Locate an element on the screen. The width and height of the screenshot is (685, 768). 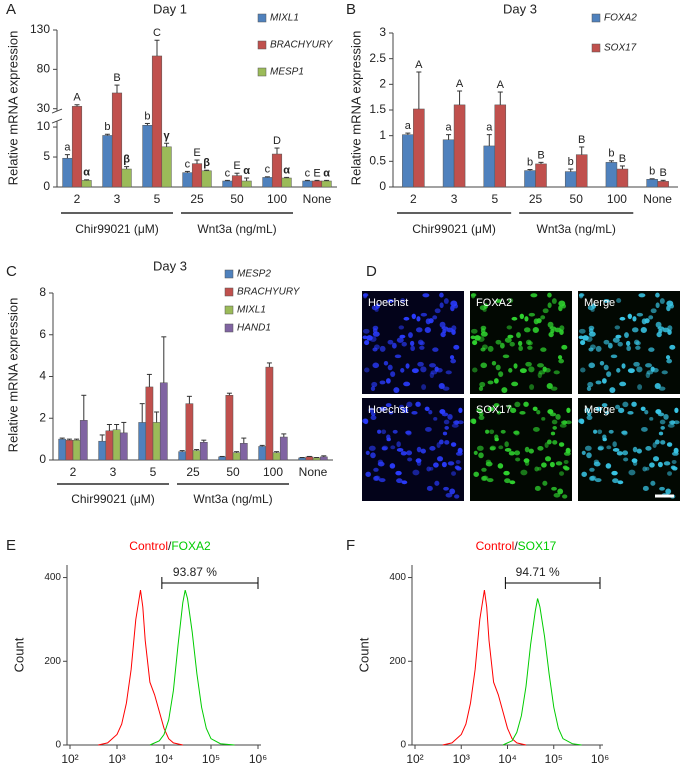
y-tick-label: 200 is located at coordinates (52, 661).